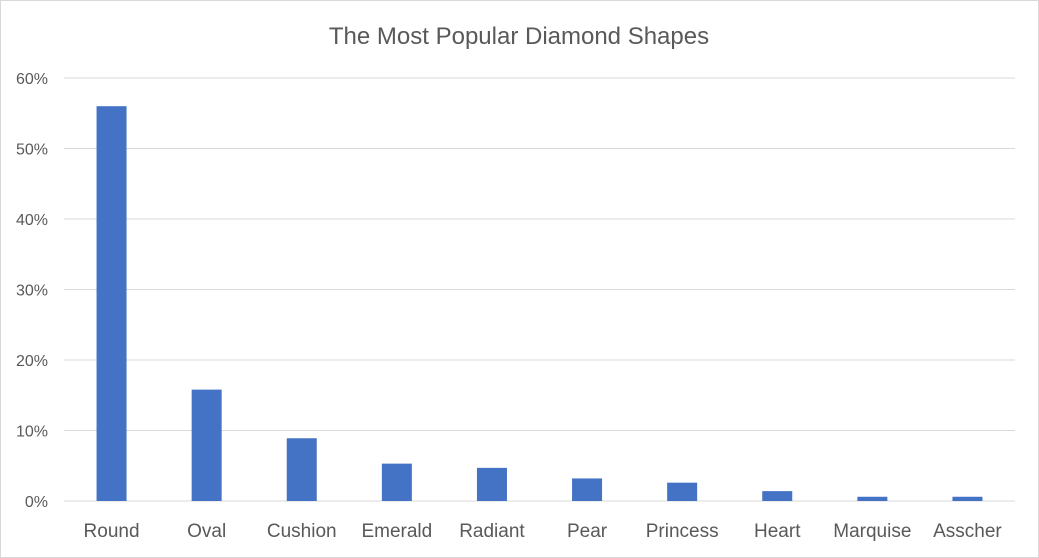  I want to click on bar-oval, so click(206, 445).